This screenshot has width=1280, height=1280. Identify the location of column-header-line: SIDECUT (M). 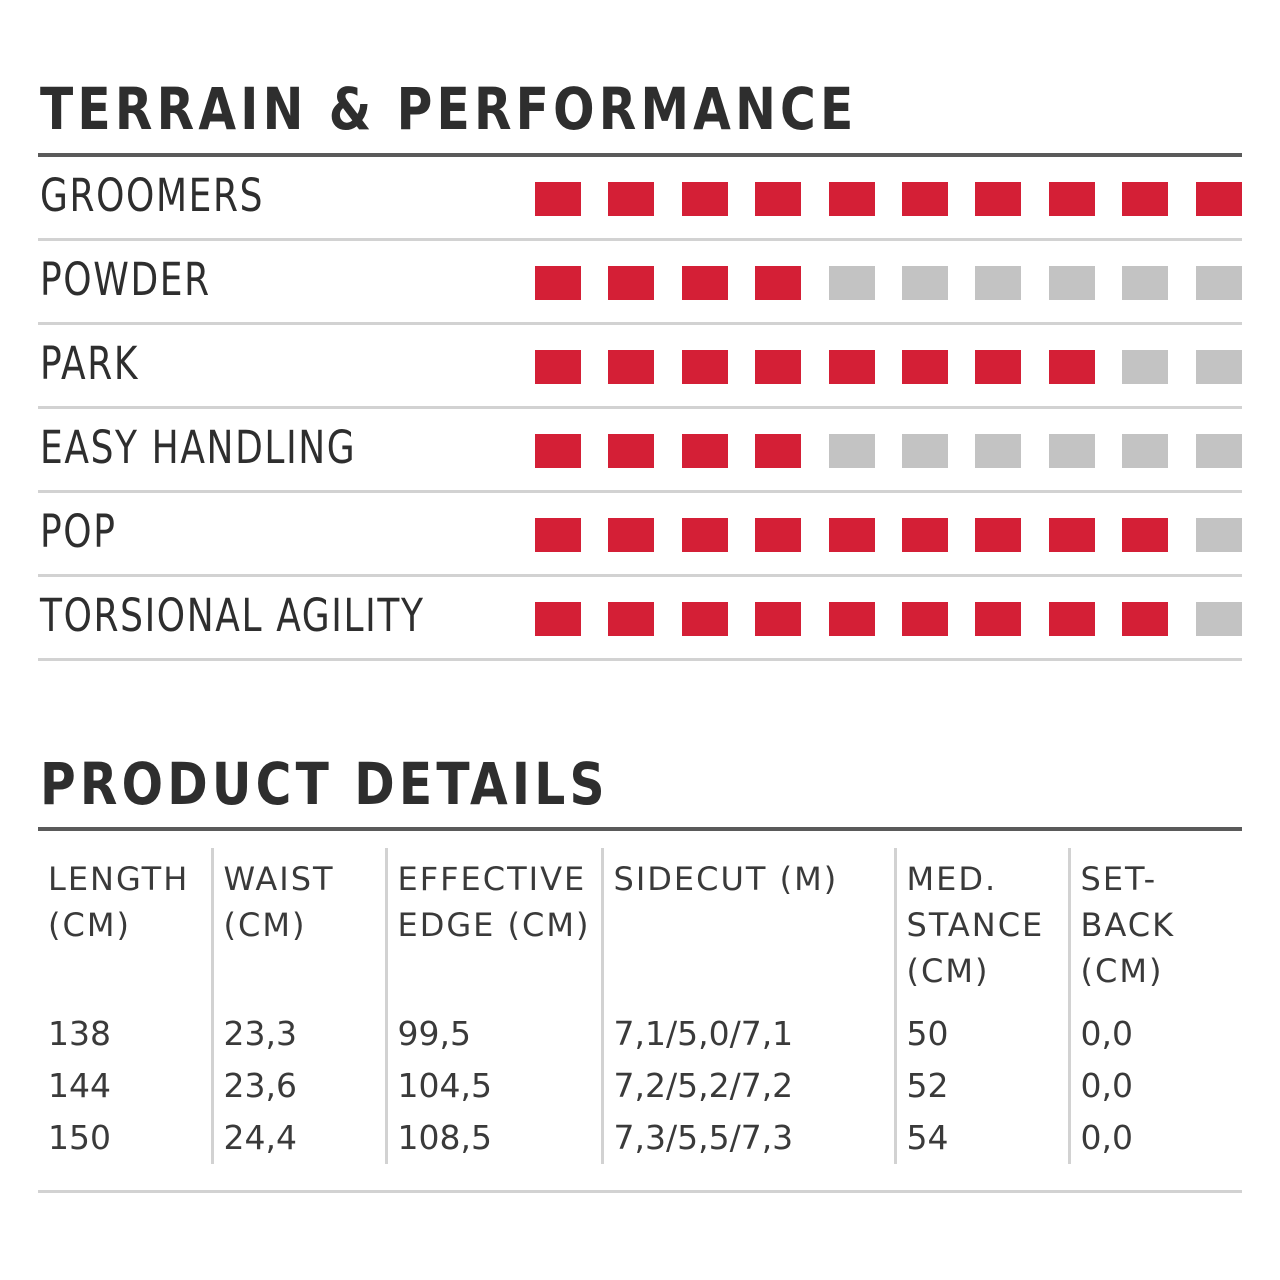
(726, 879).